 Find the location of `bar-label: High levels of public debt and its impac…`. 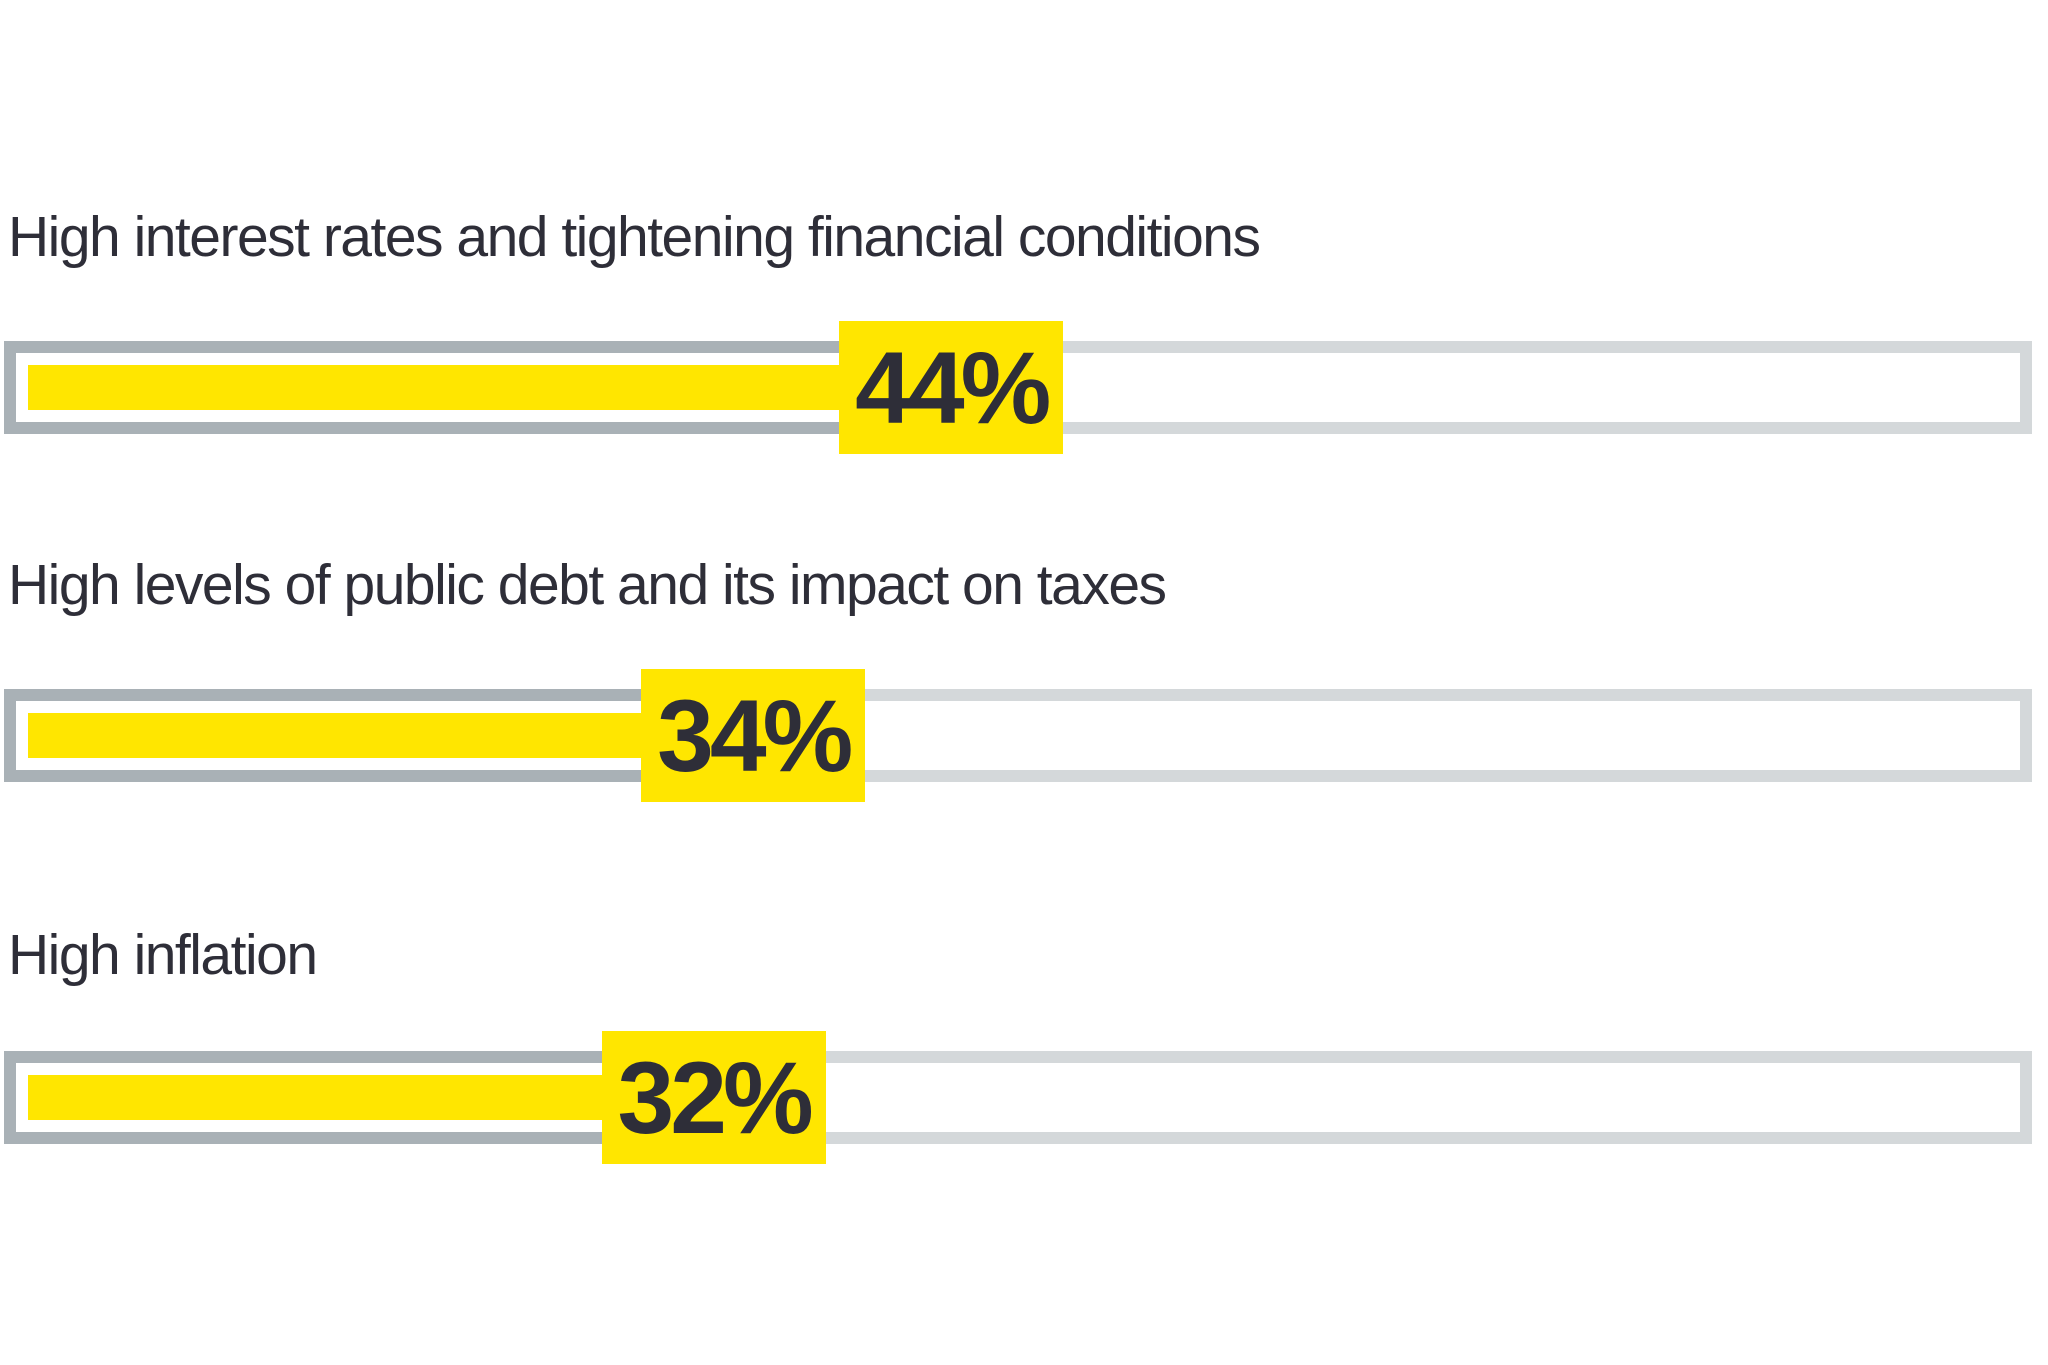

bar-label: High levels of public debt and its impac… is located at coordinates (587, 585).